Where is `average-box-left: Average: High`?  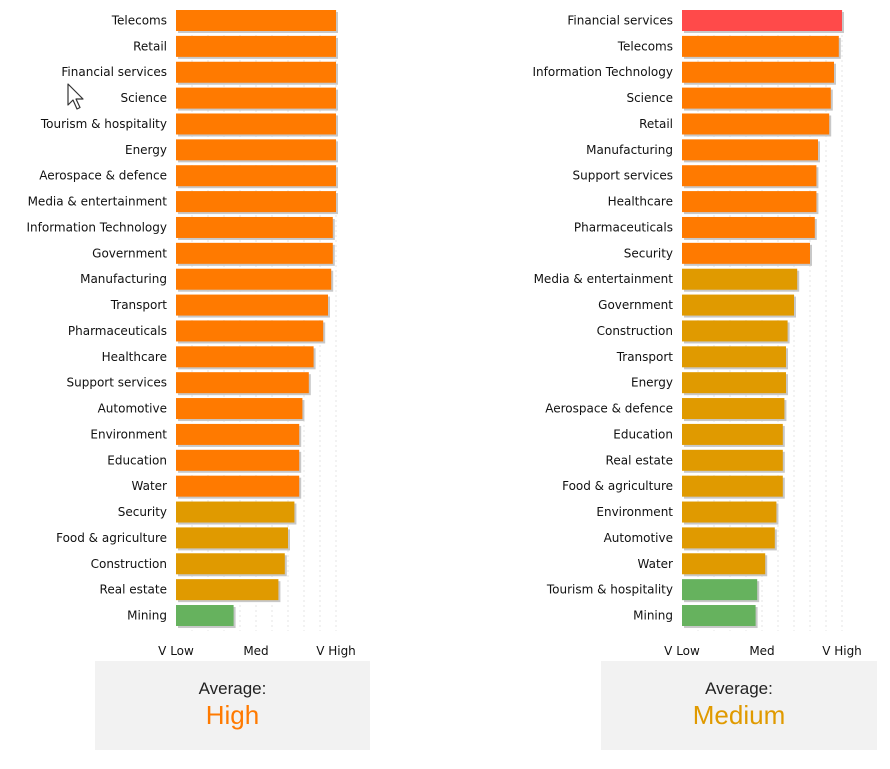
average-box-left: Average: High is located at coordinates (232, 705).